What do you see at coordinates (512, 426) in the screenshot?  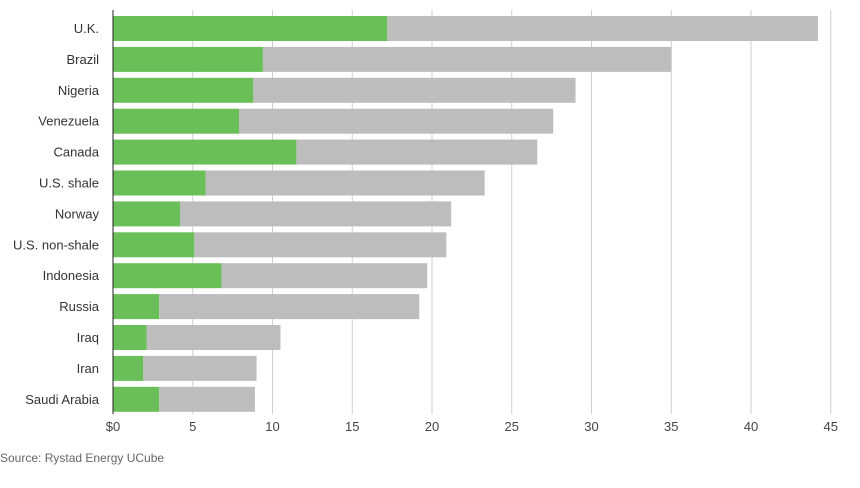 I see `x-tick-label: 25` at bounding box center [512, 426].